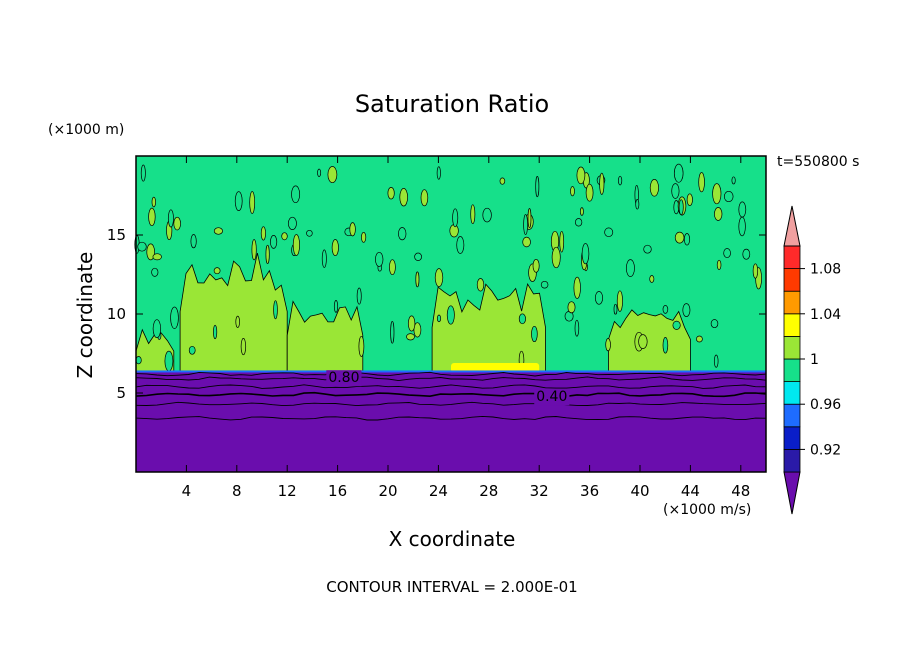 This screenshot has width=904, height=654. I want to click on contour-label: 0.40, so click(551, 397).